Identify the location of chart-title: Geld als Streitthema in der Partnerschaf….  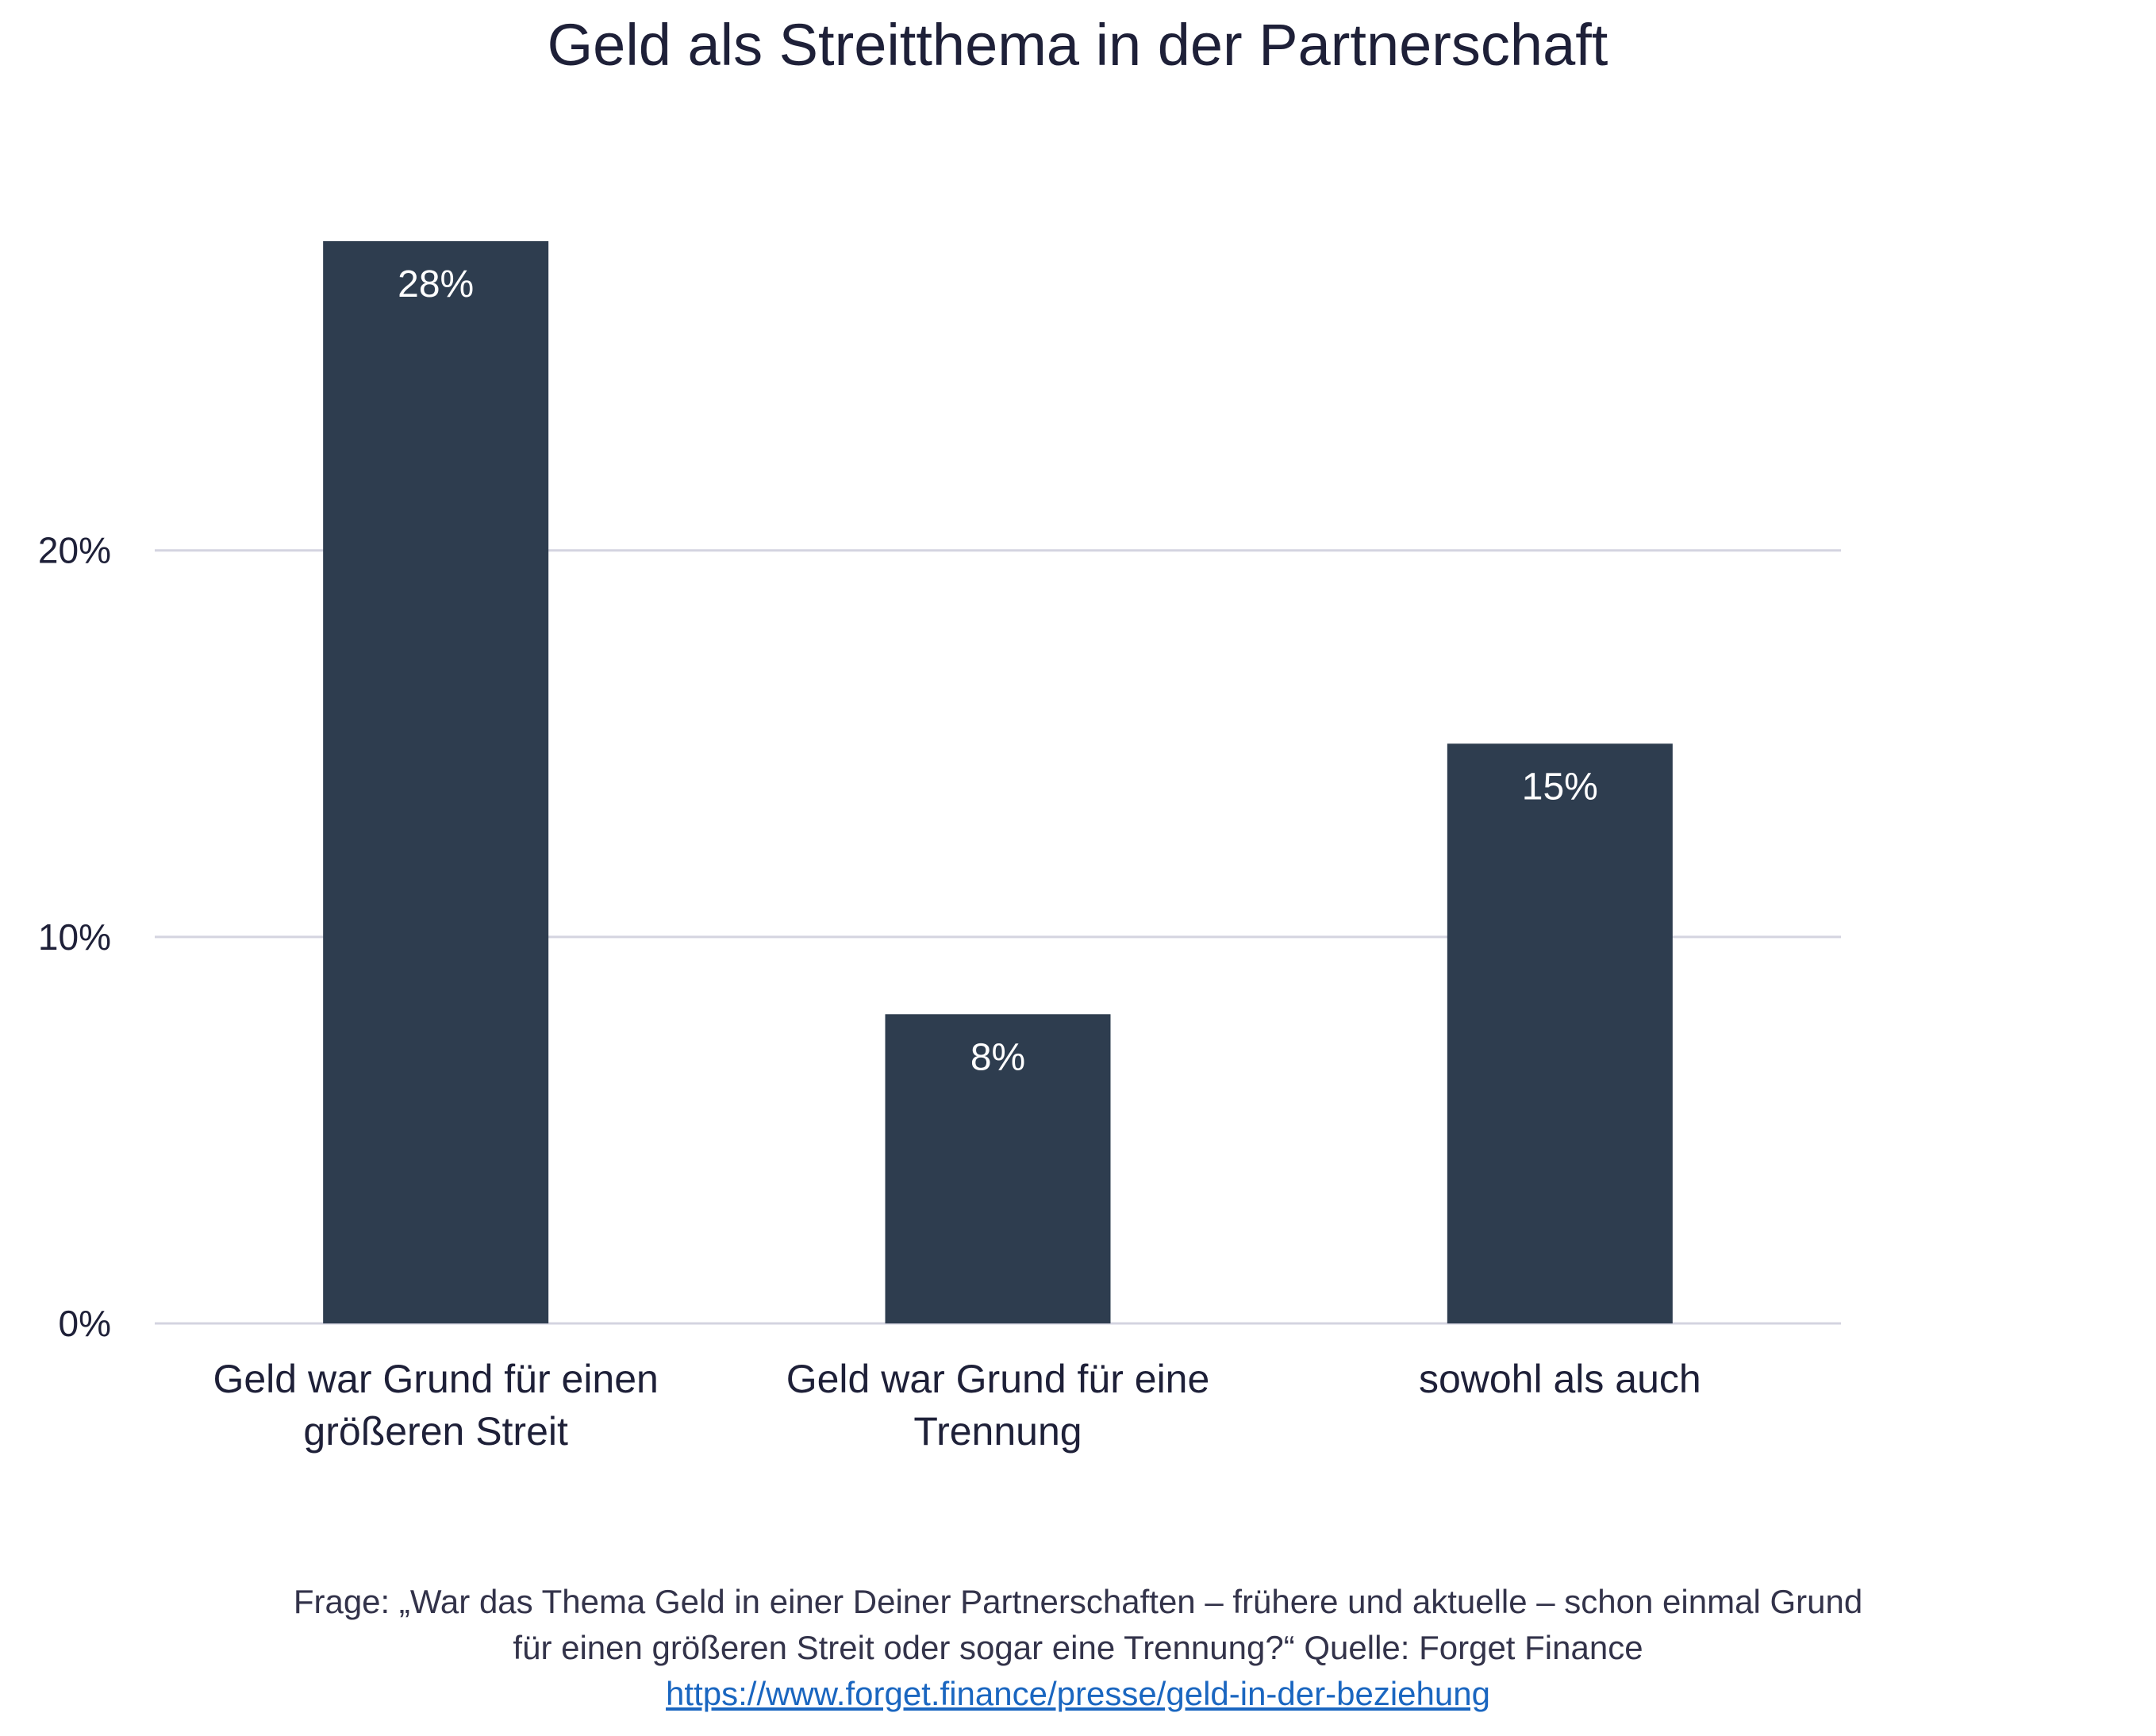
(1078, 45).